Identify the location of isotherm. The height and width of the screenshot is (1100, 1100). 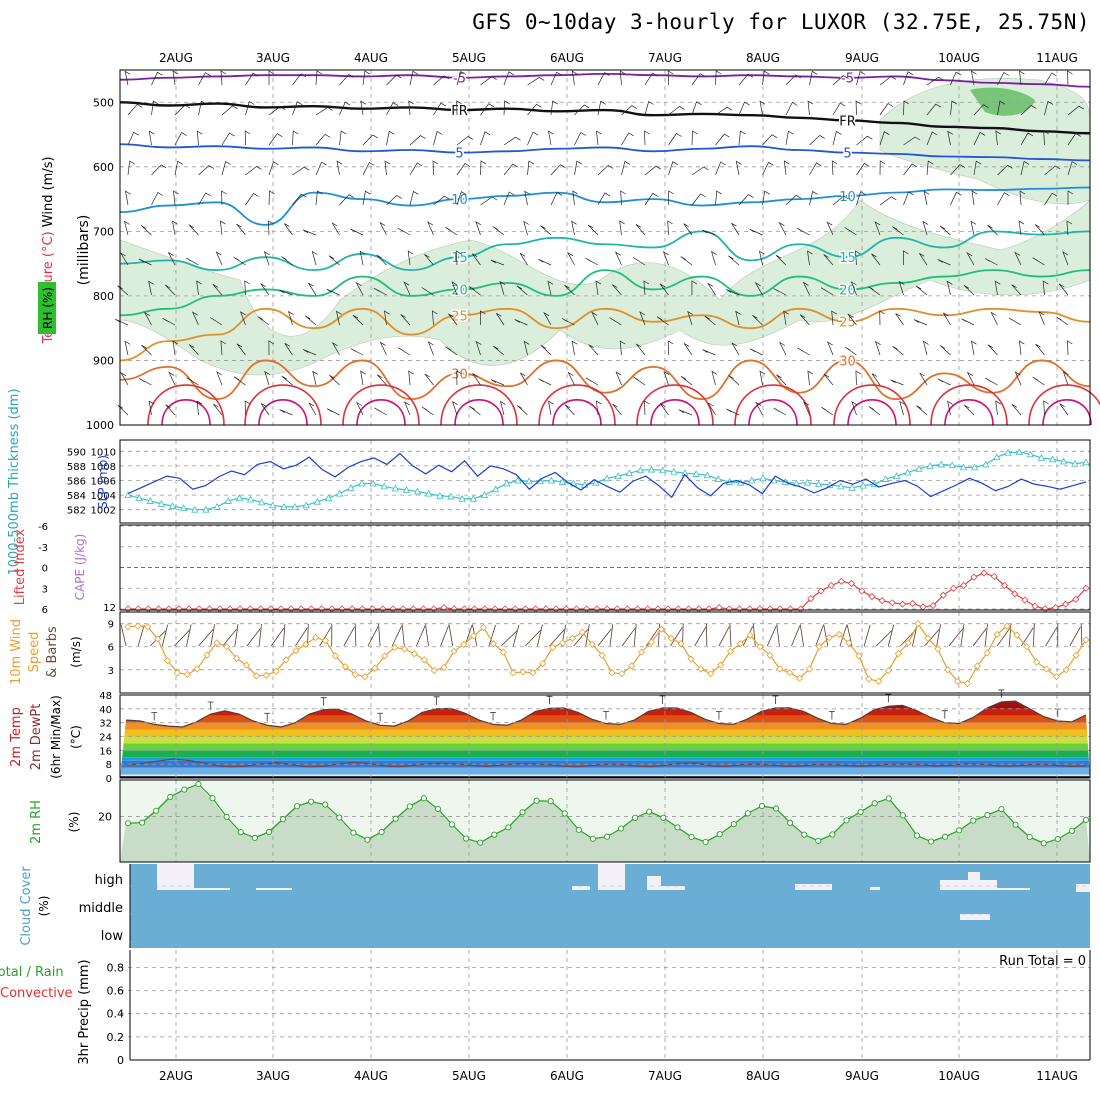
(605, 334).